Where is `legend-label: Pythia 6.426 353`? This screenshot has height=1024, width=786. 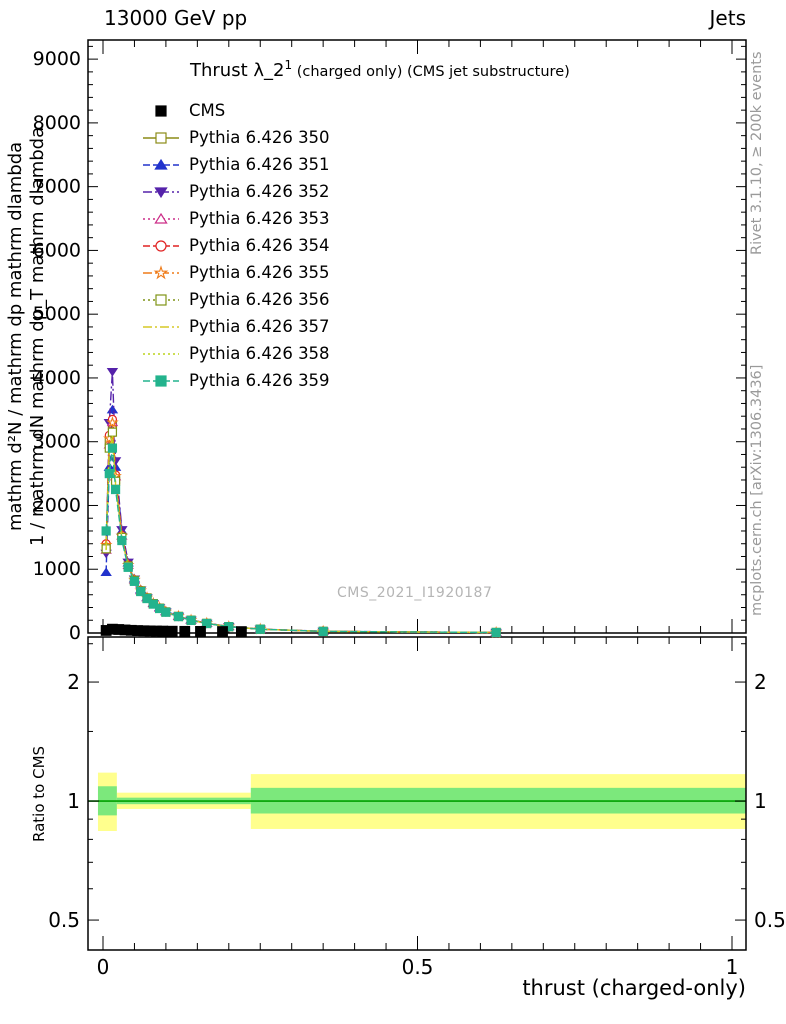 legend-label: Pythia 6.426 353 is located at coordinates (259, 218).